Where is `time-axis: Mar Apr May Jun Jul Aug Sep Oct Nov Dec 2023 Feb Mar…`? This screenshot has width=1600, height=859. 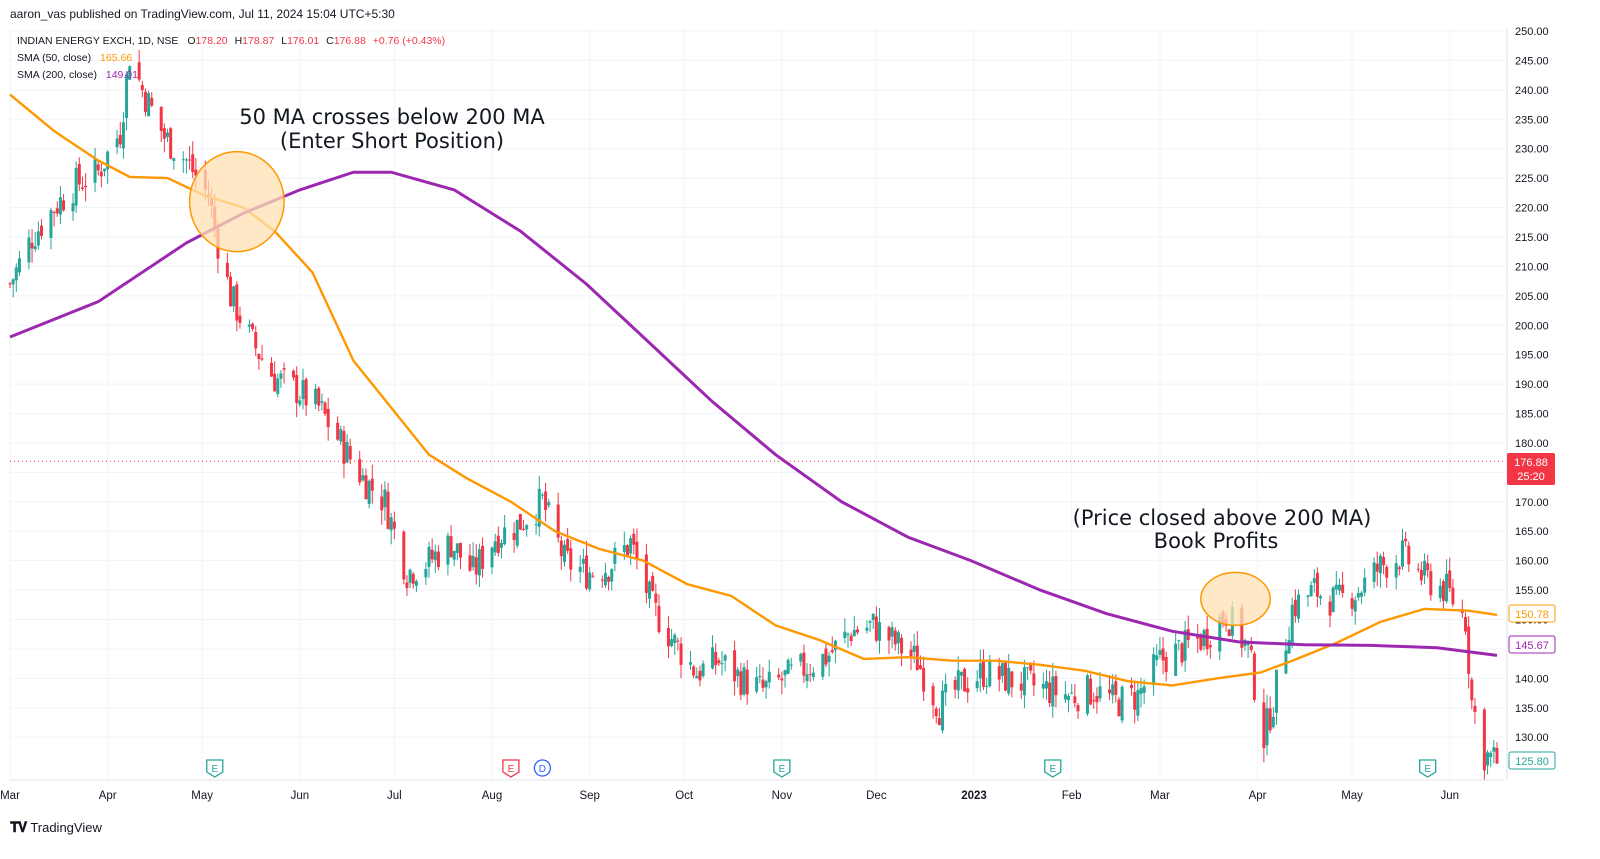
time-axis: Mar Apr May Jun Jul Aug Sep Oct Nov Dec 2023 Feb Mar… is located at coordinates (752, 790).